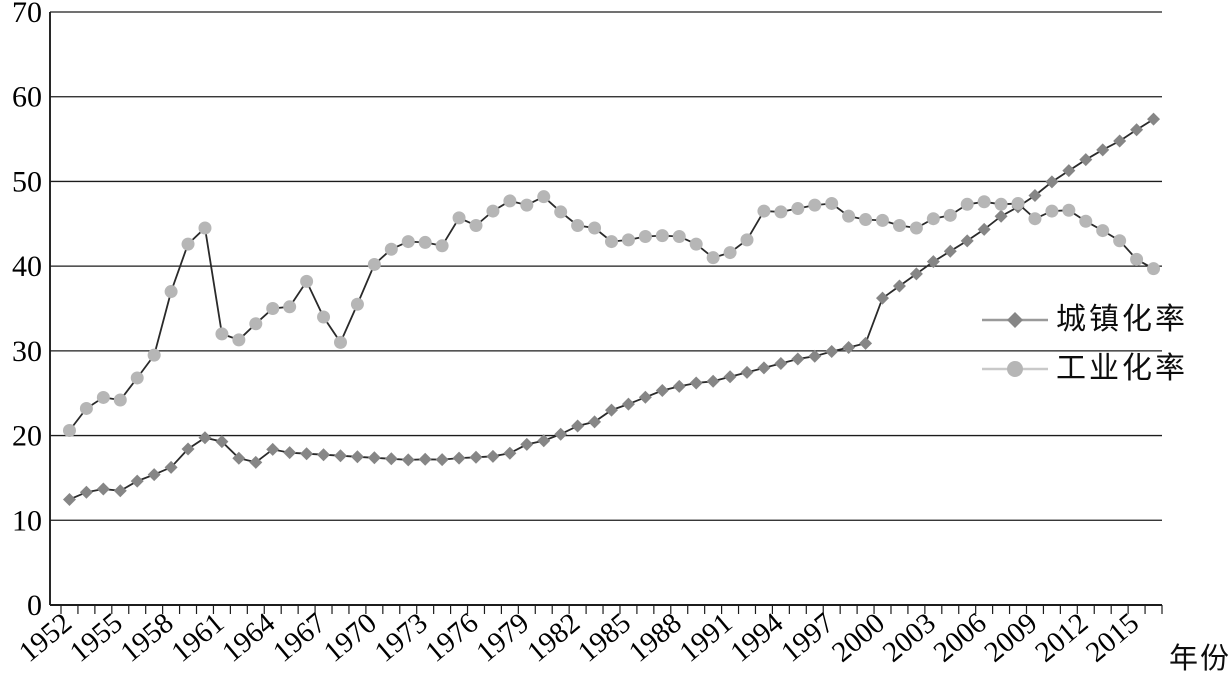 The height and width of the screenshot is (693, 1232). I want to click on legend-diamond-glyph, so click(1015, 319).